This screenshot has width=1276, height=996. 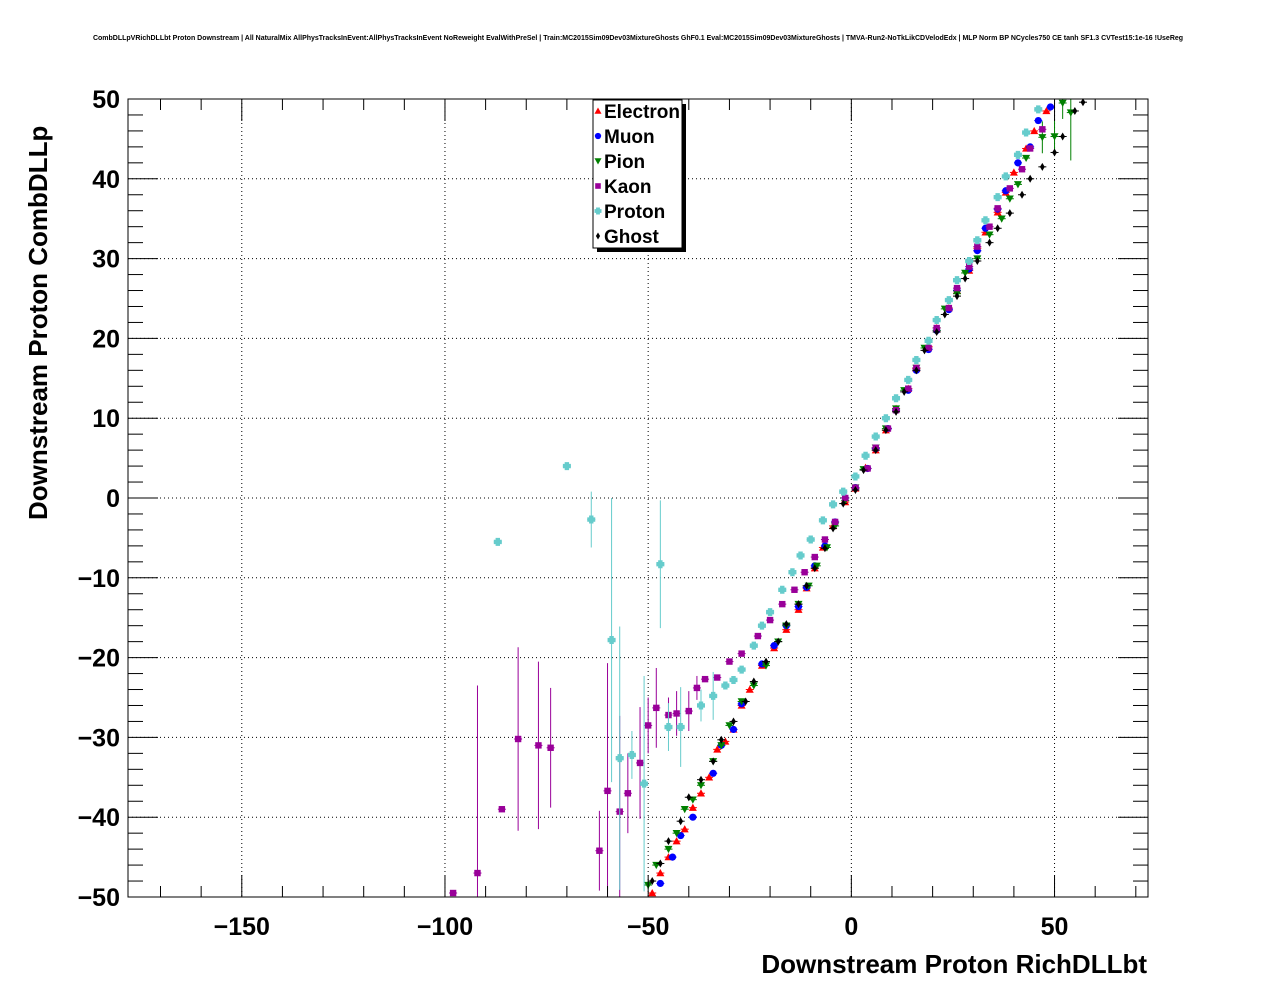 What do you see at coordinates (648, 927) in the screenshot?
I see `x-tick-label: −50` at bounding box center [648, 927].